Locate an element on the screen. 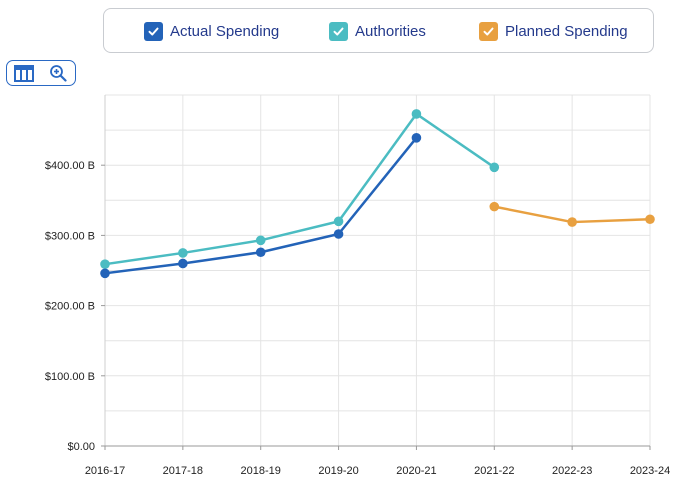 The image size is (678, 484). y-tick-label: $100.00 B is located at coordinates (70, 377).